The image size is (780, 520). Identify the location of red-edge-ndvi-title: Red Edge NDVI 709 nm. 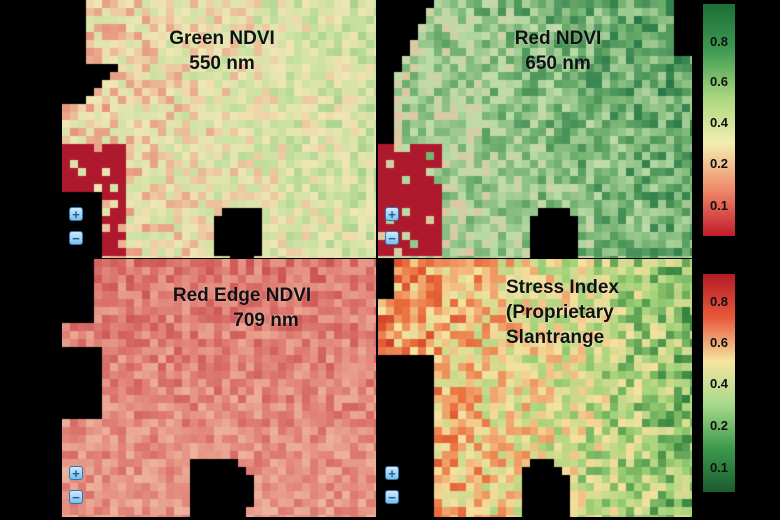
(242, 308).